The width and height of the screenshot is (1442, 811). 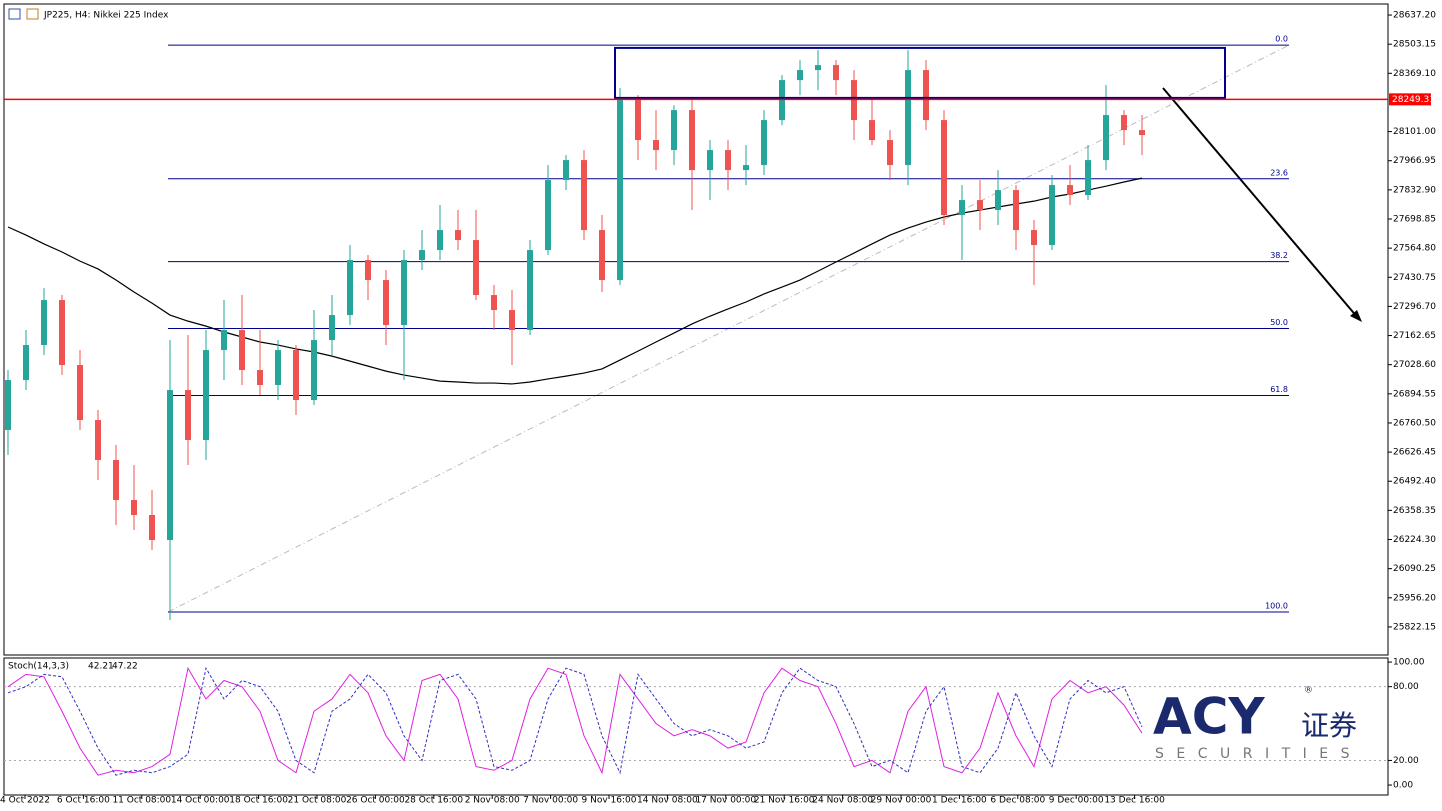 What do you see at coordinates (1209, 717) in the screenshot?
I see `logo-brand: ACY` at bounding box center [1209, 717].